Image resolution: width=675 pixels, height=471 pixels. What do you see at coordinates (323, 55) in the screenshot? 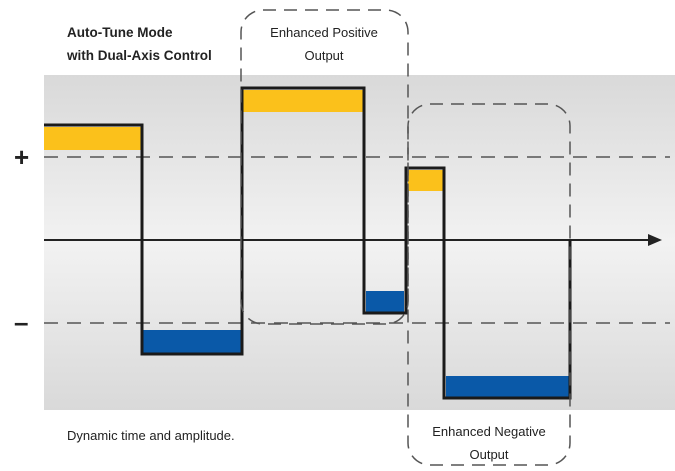
I see `positive-box-label-2: Output` at bounding box center [323, 55].